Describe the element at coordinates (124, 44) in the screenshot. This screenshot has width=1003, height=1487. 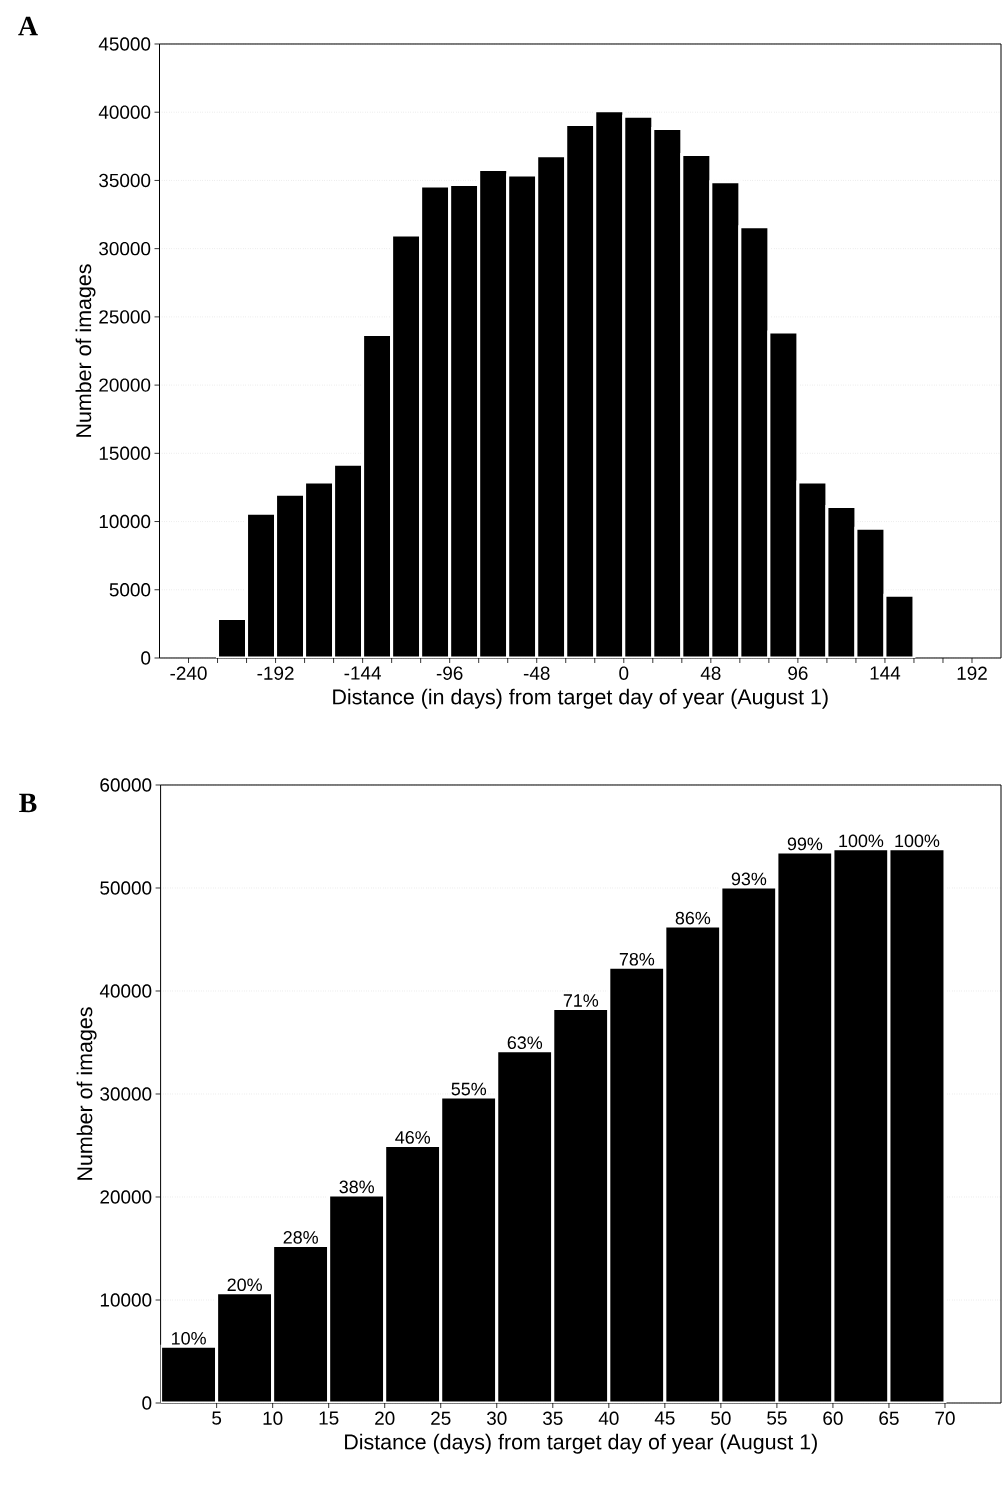
I see `y-tick-label: 45000` at that location.